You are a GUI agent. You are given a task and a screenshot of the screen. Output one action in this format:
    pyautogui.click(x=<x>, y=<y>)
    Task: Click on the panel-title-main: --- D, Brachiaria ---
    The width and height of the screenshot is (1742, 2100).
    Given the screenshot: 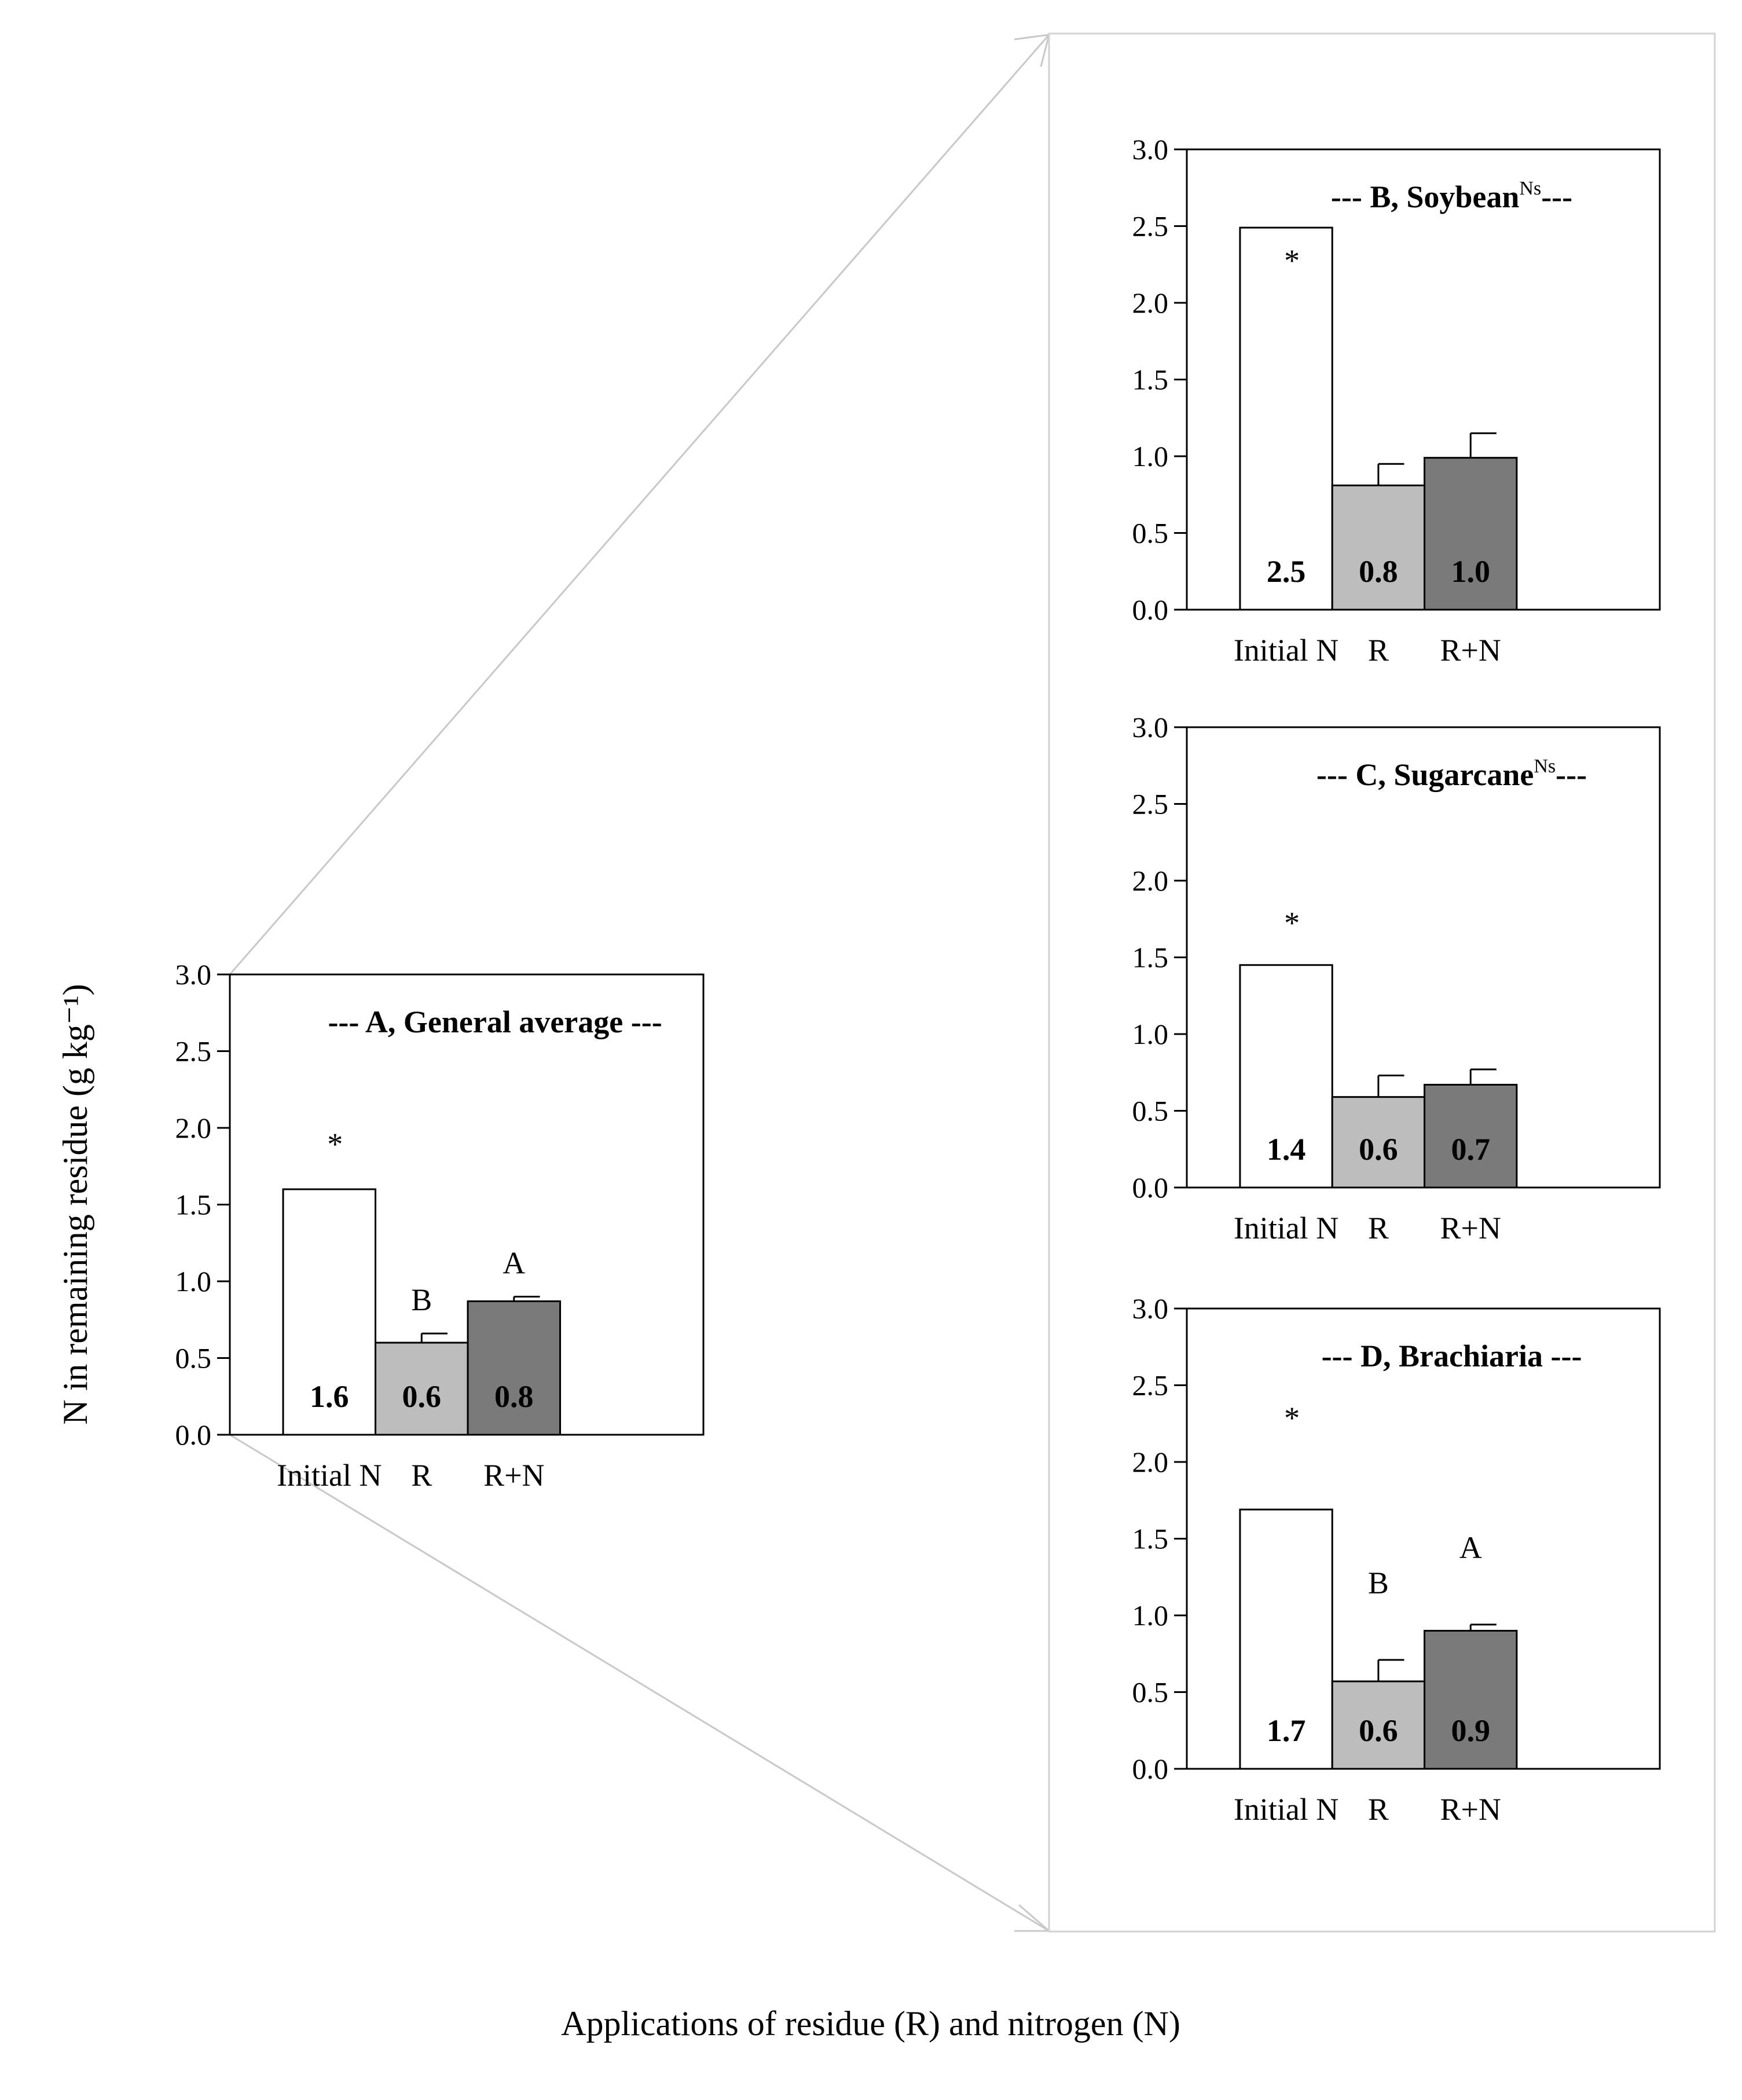 What is the action you would take?
    pyautogui.click(x=1452, y=1356)
    